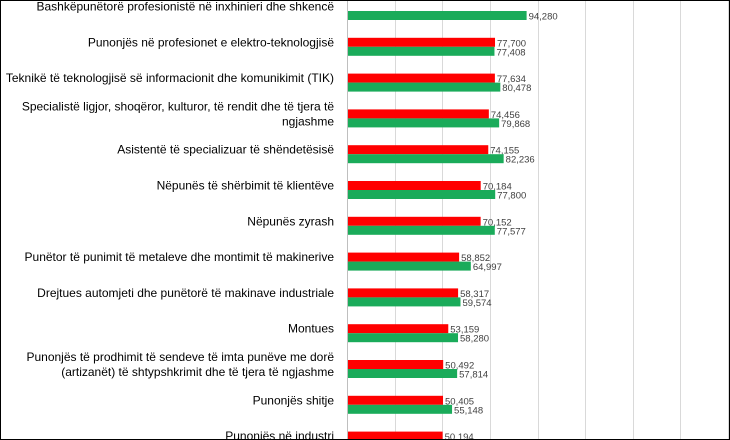  I want to click on data-label: 77,800, so click(511, 196).